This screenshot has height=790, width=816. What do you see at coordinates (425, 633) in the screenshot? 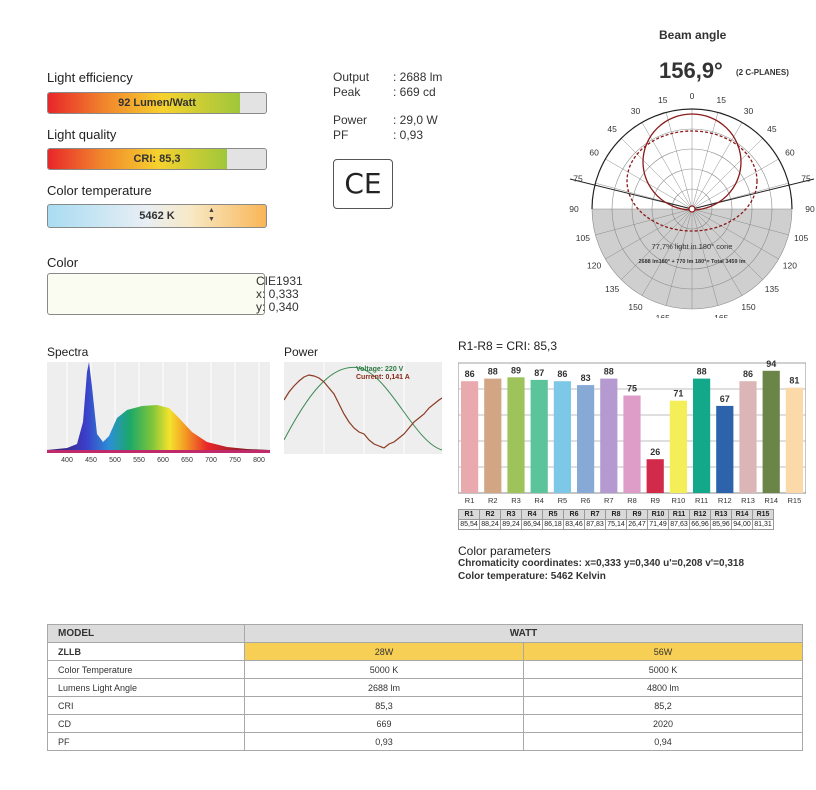
I see `spec-header-row: MODEL WATT` at bounding box center [425, 633].